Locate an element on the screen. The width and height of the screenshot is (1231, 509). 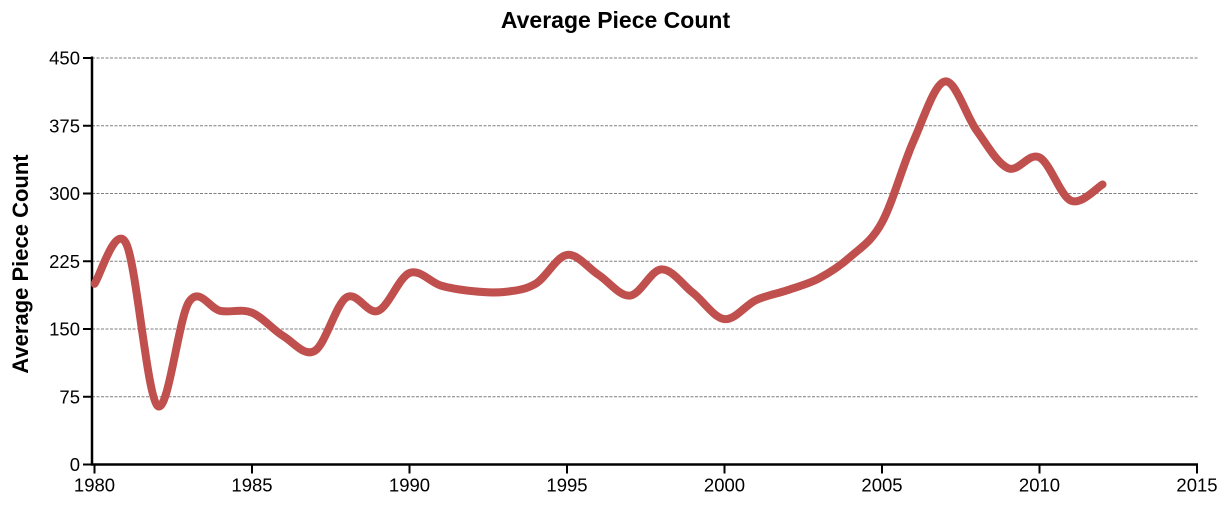
y-tick-label-450: 450 is located at coordinates (64, 58).